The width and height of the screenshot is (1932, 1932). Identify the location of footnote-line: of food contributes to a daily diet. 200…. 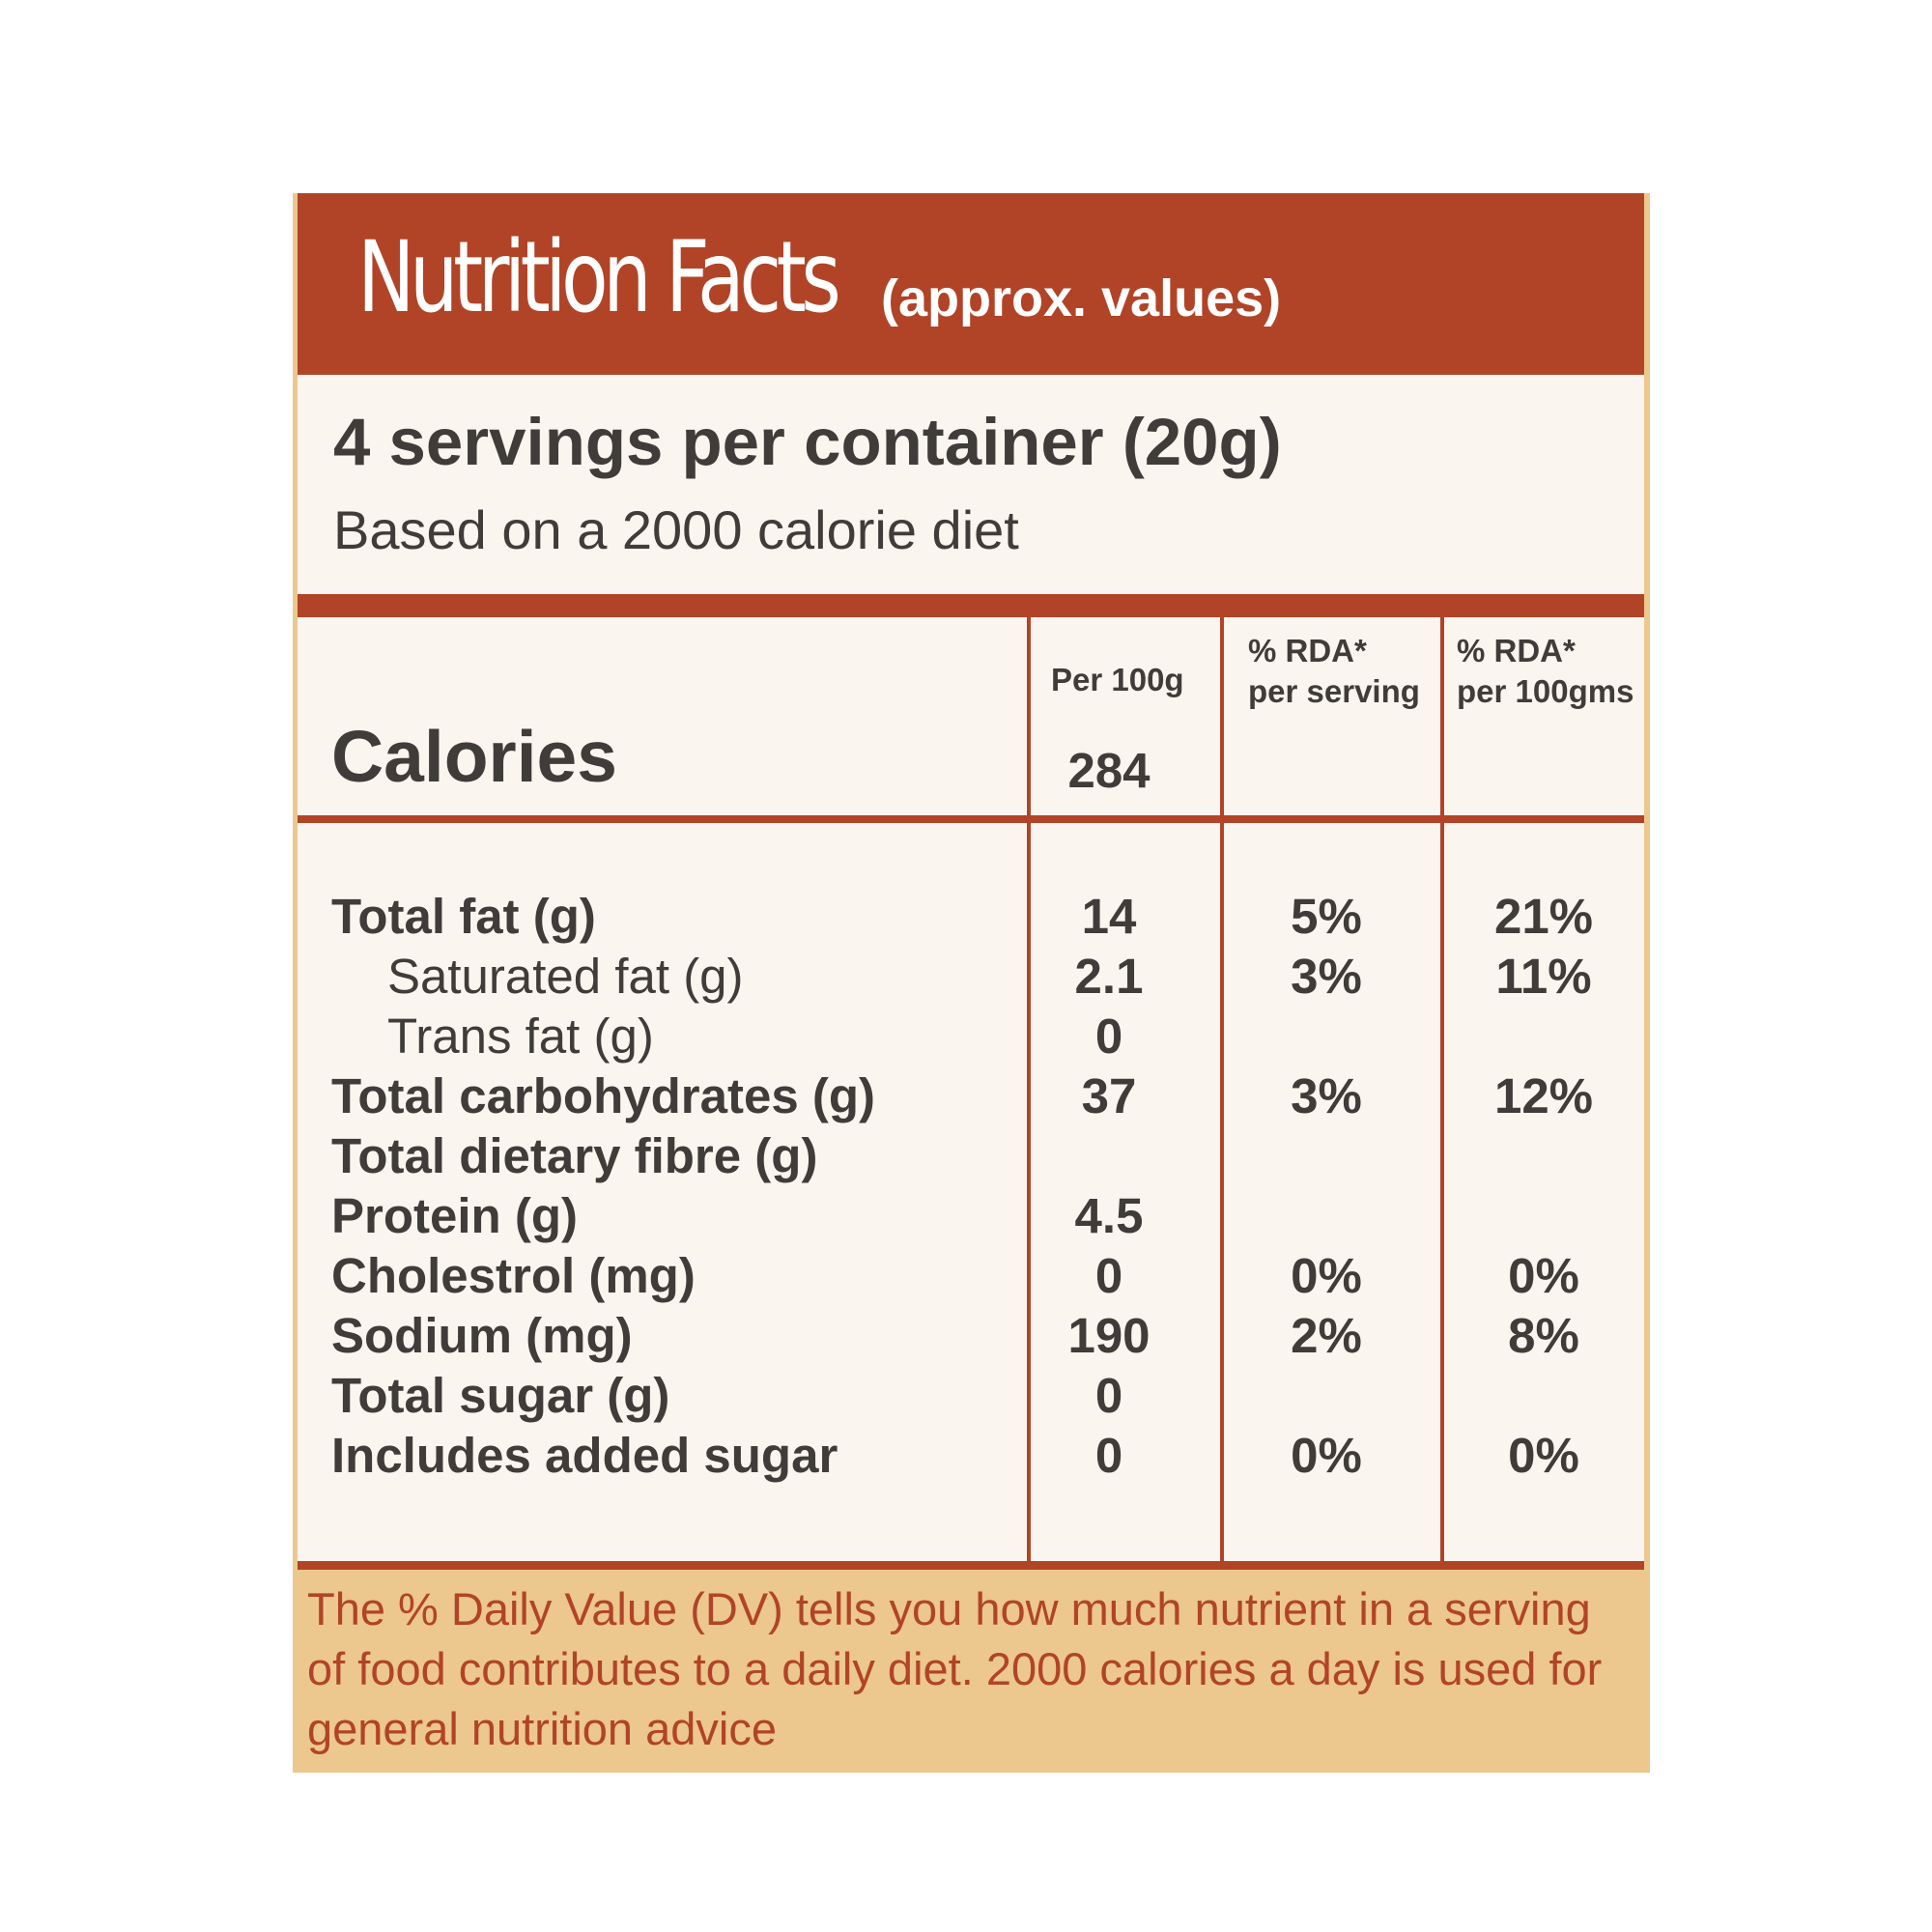
(955, 1668).